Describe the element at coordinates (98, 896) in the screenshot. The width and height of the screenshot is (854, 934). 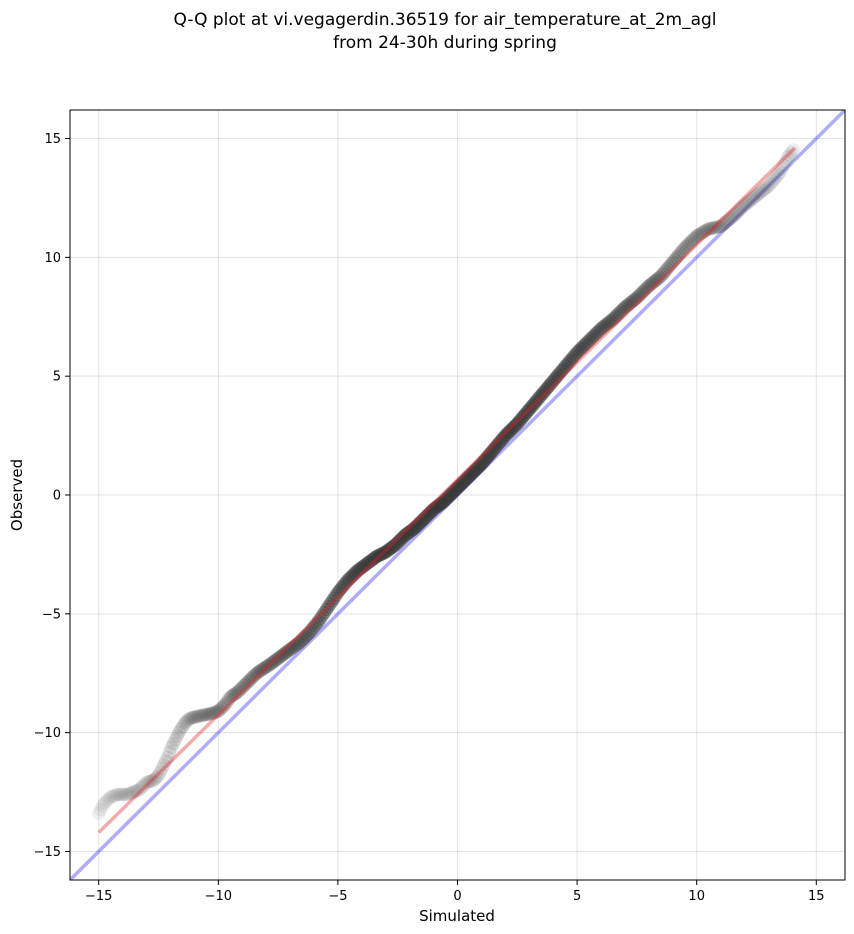
I see `x-tick-label-0: −15` at that location.